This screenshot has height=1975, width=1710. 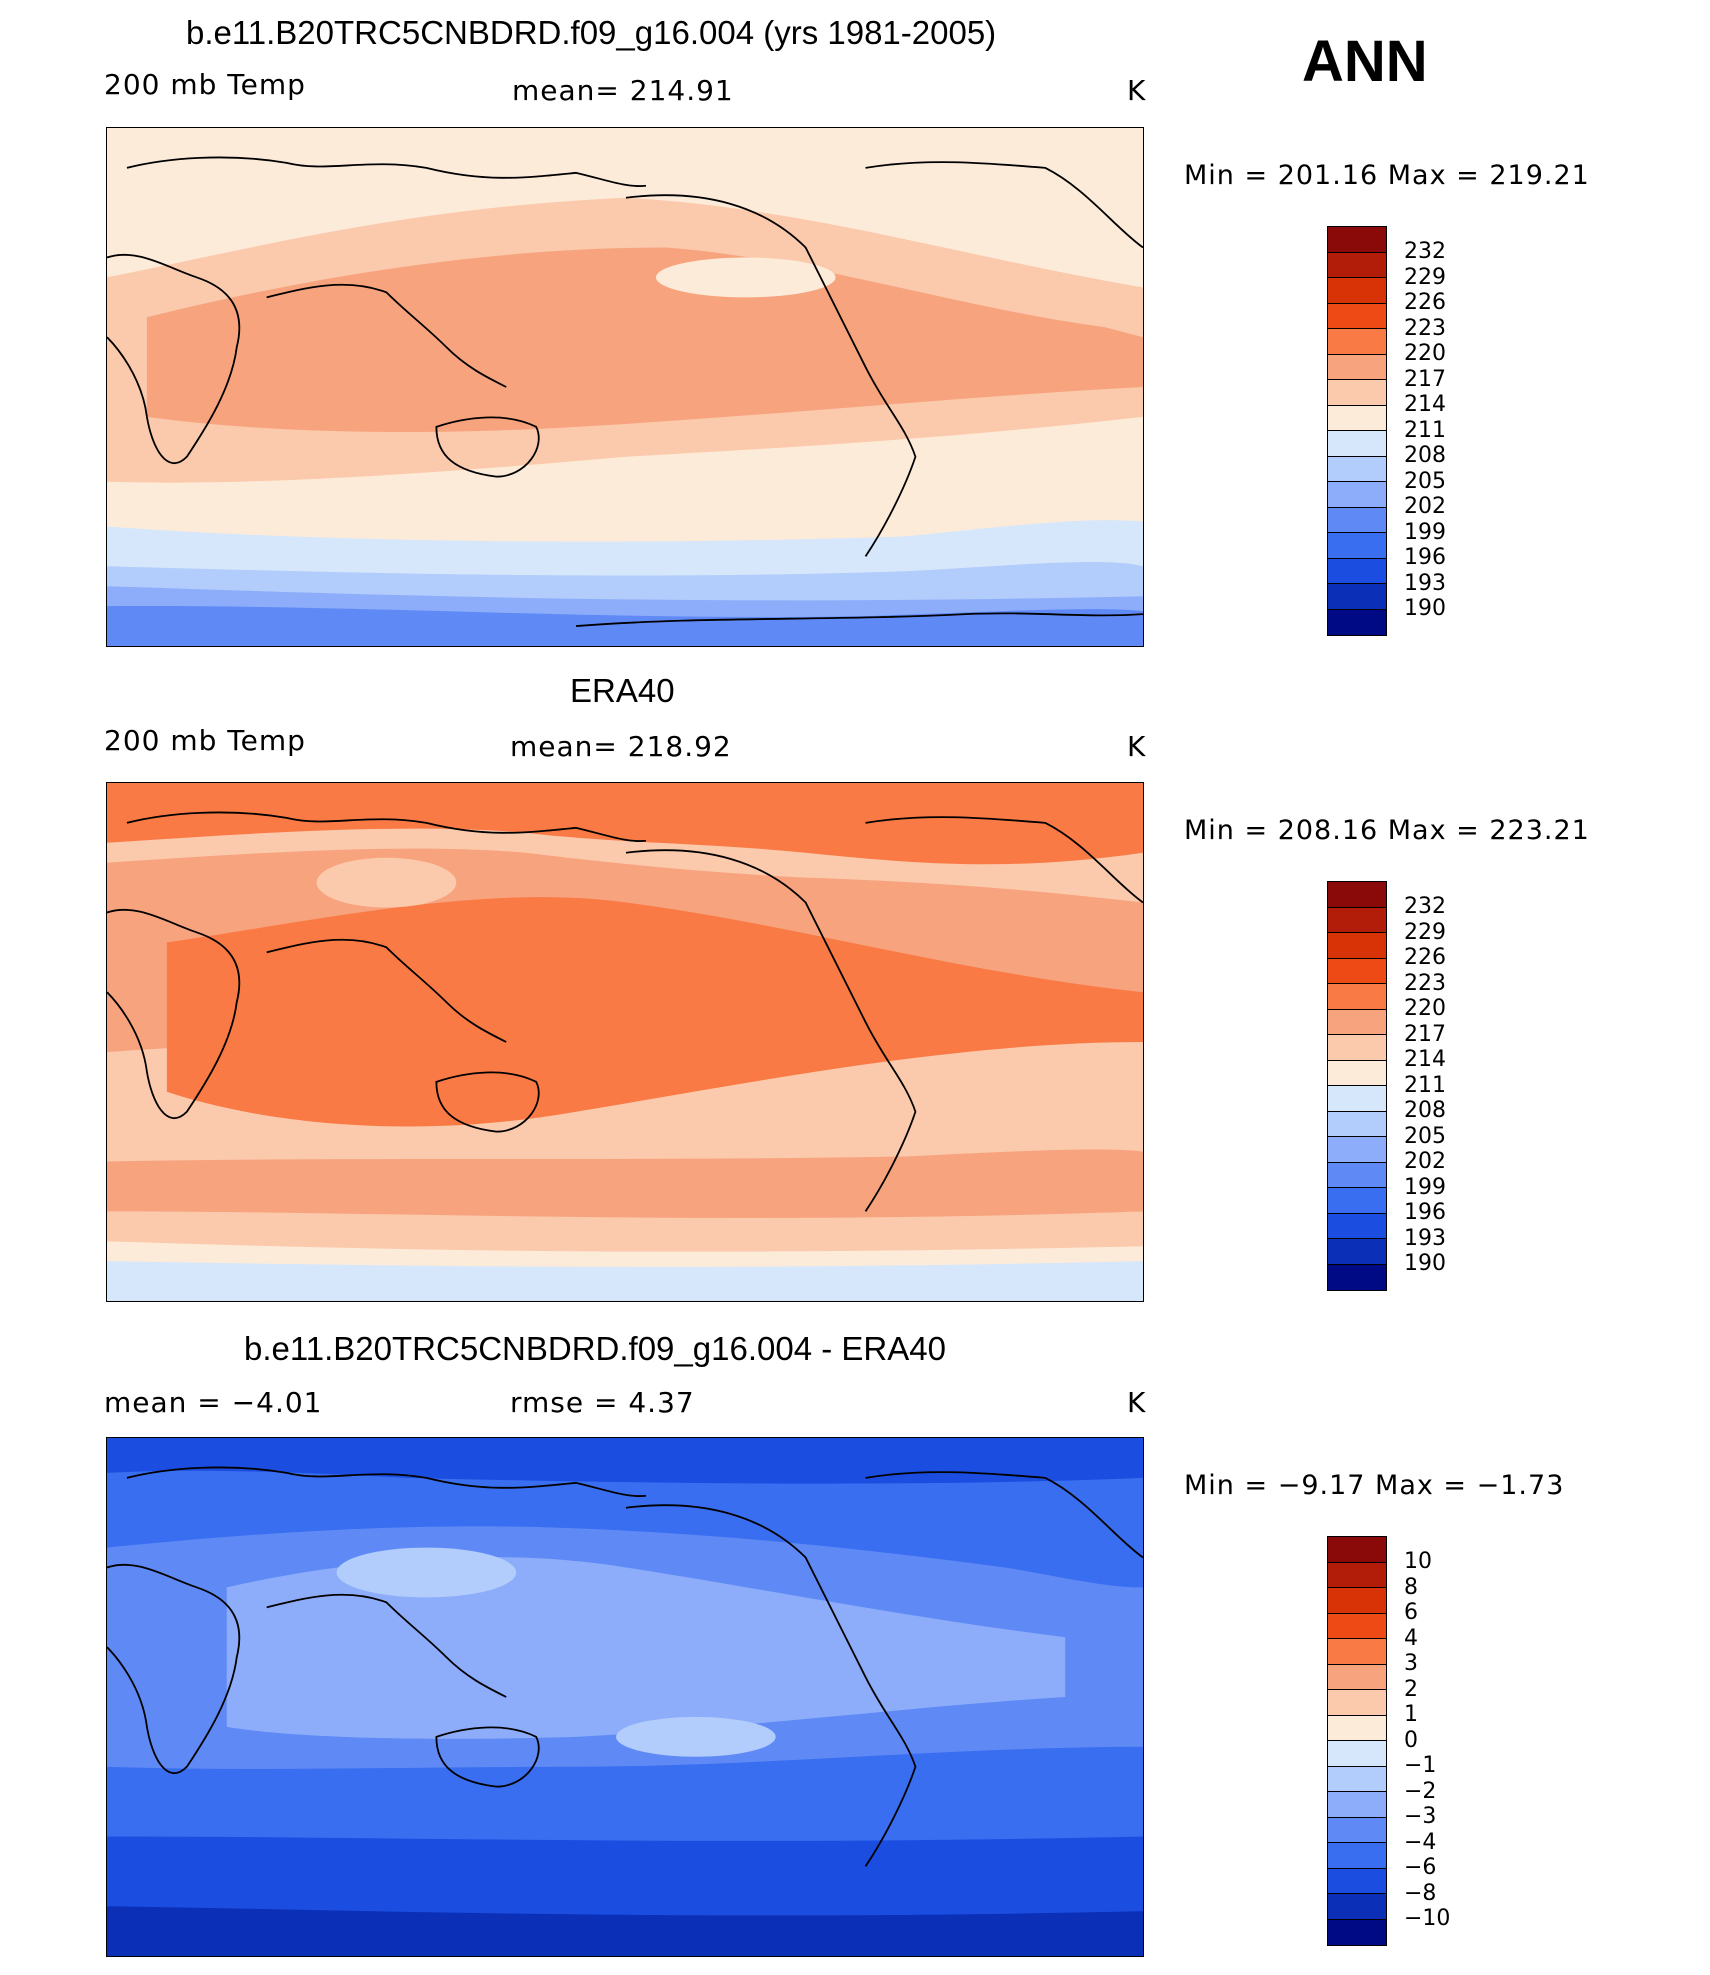 I want to click on colorbar-label: −8, so click(x=1420, y=1893).